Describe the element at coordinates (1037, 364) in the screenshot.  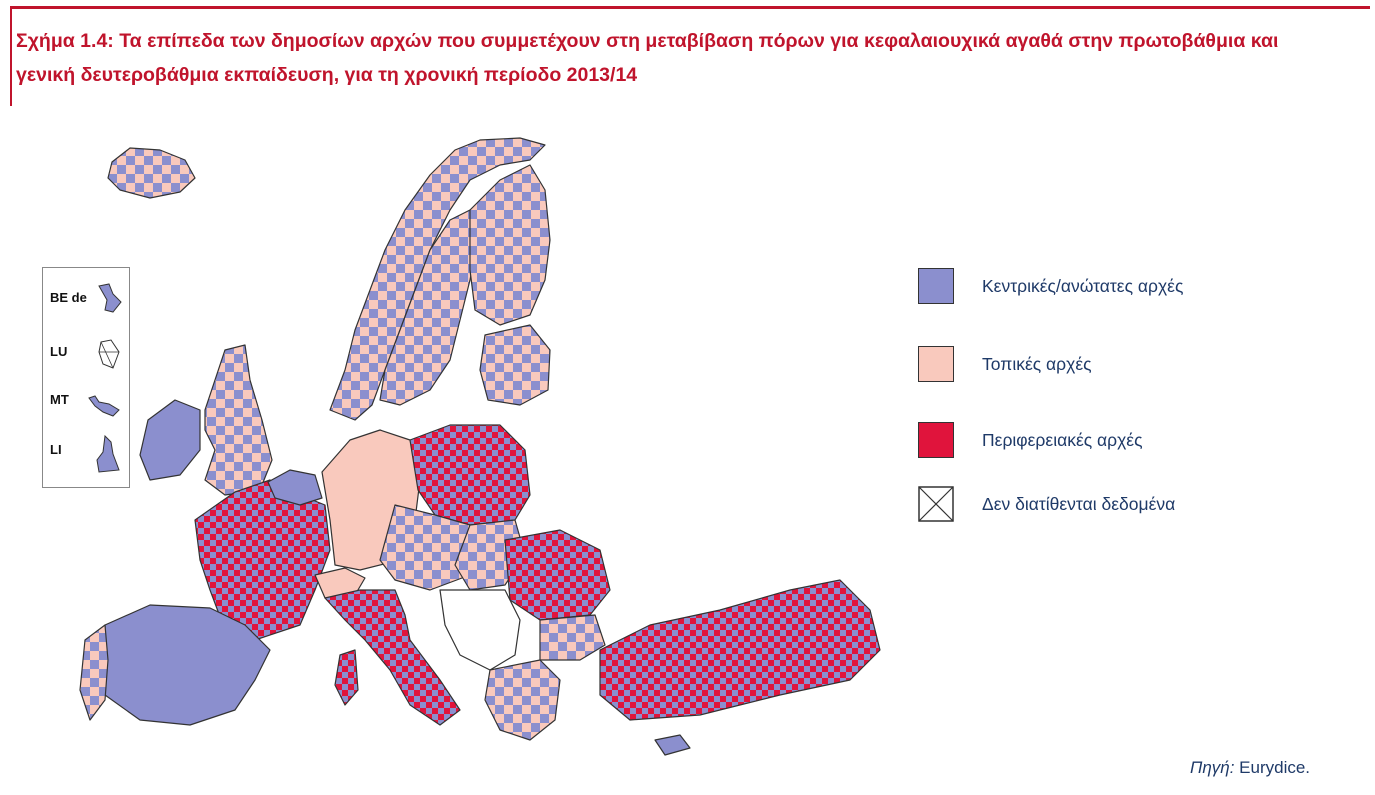
I see `legend-label-local: Τοπικές αρχές` at that location.